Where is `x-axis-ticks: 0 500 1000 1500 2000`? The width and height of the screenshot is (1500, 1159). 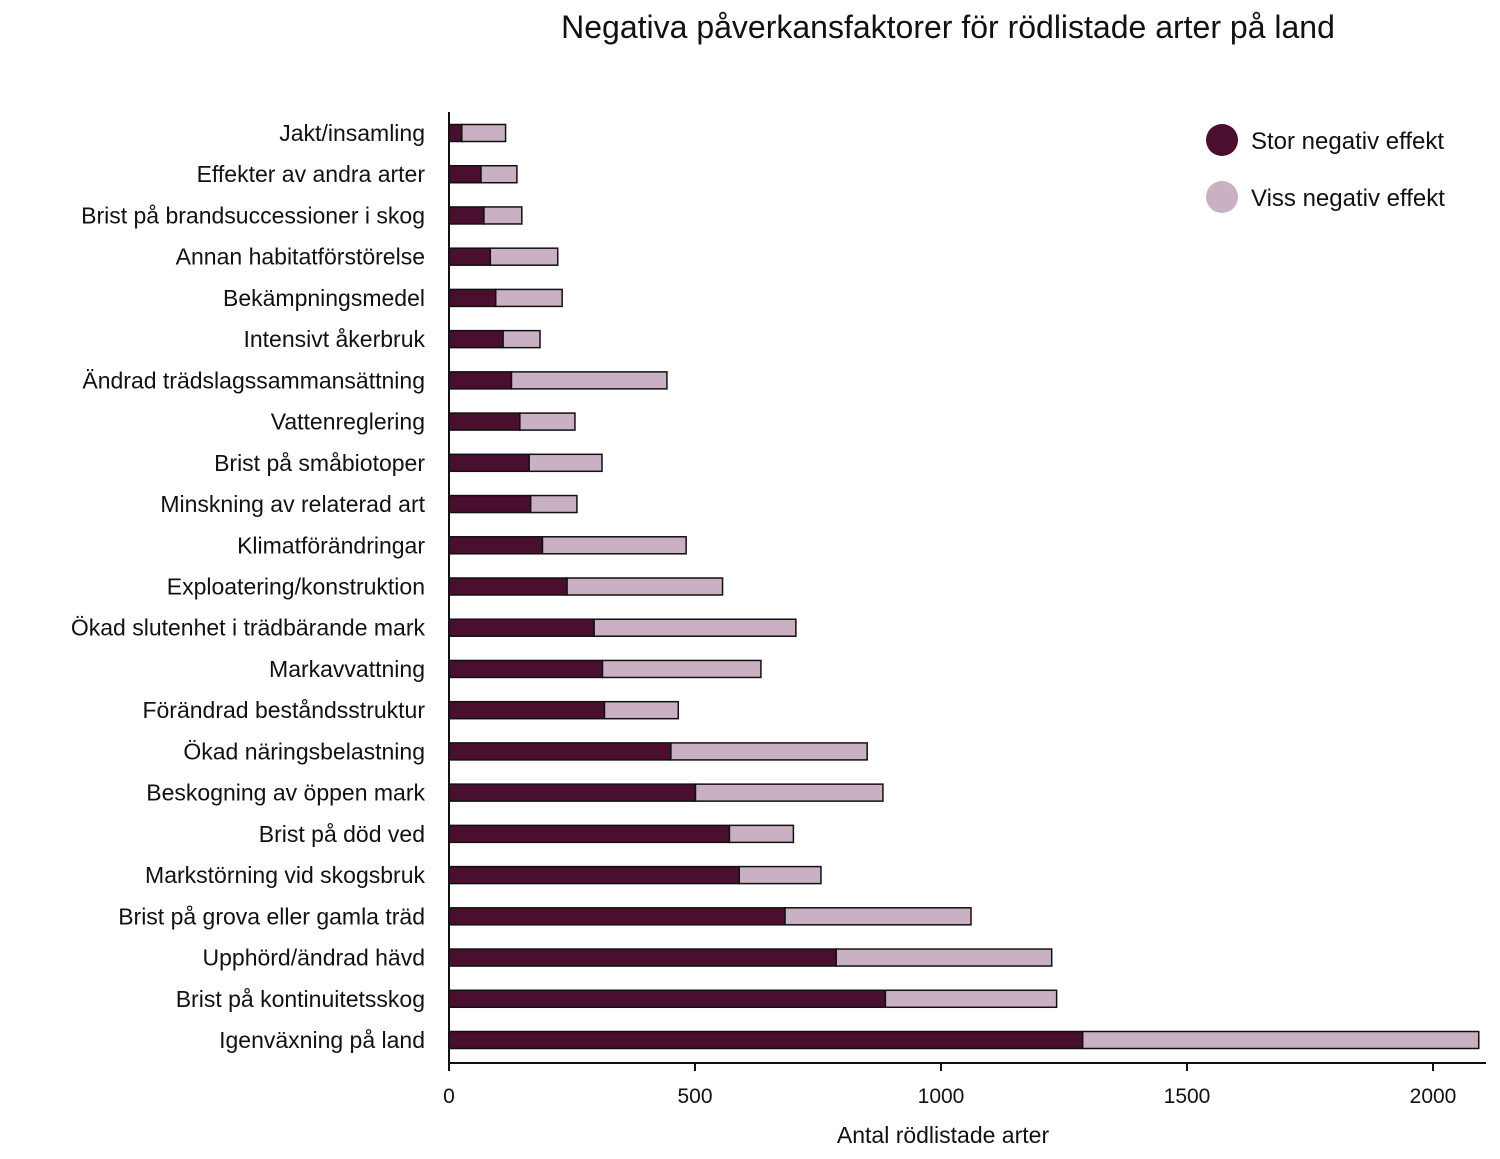 x-axis-ticks: 0 500 1000 1500 2000 is located at coordinates (949, 1085).